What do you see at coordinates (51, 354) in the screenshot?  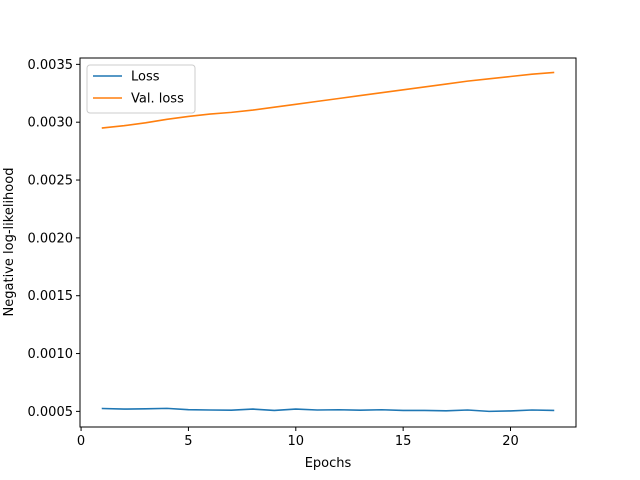 I see `y-tick-label: 0.0010` at bounding box center [51, 354].